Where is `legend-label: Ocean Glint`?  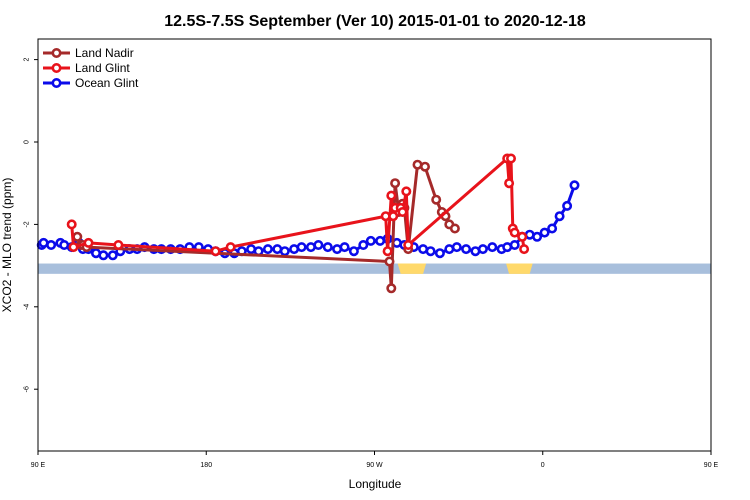 legend-label: Ocean Glint is located at coordinates (107, 83).